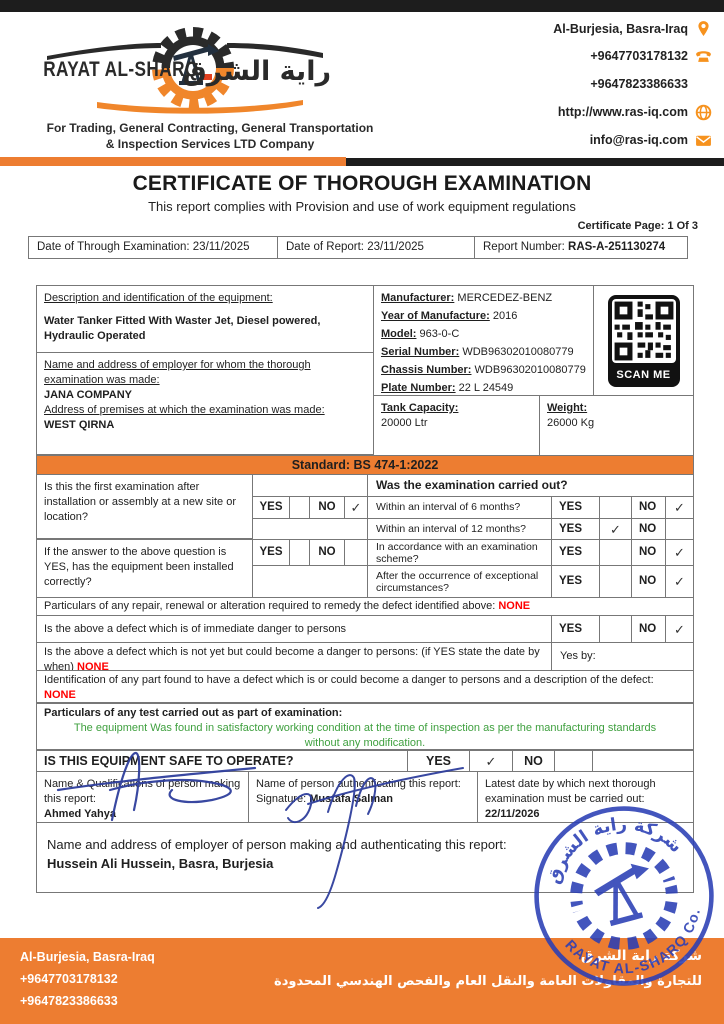 This screenshot has width=724, height=1024. I want to click on immediate-yes-check, so click(615, 629).